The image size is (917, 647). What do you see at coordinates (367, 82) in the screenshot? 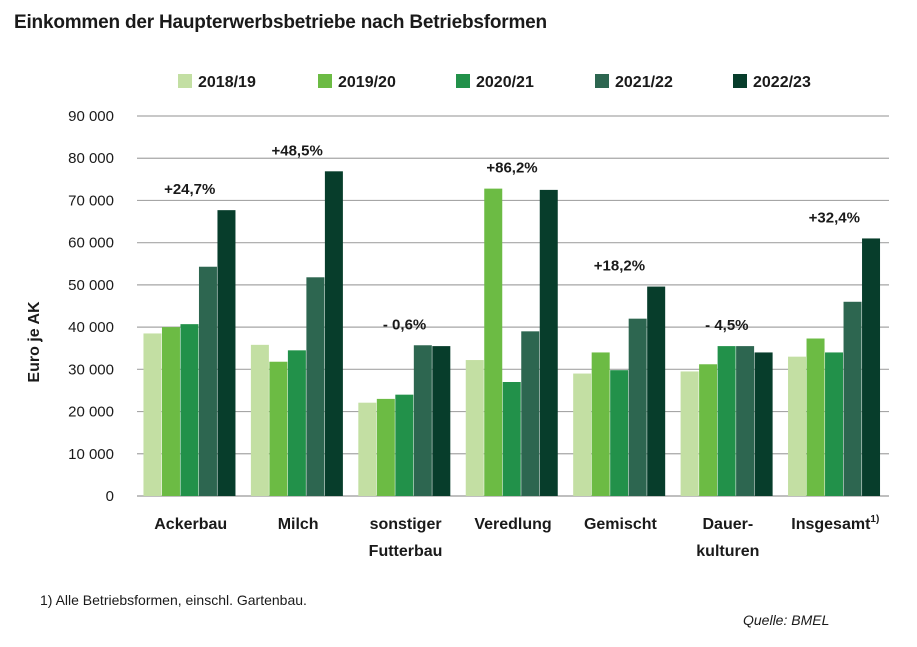
I see `legend-label: 2019/20` at bounding box center [367, 82].